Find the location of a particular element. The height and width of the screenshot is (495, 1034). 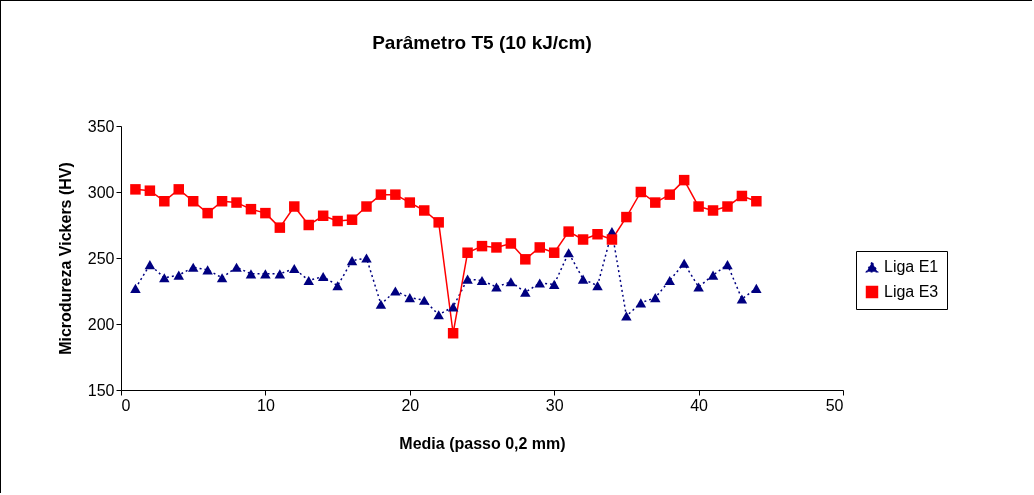

y-tick-label: 250 is located at coordinates (101, 258).